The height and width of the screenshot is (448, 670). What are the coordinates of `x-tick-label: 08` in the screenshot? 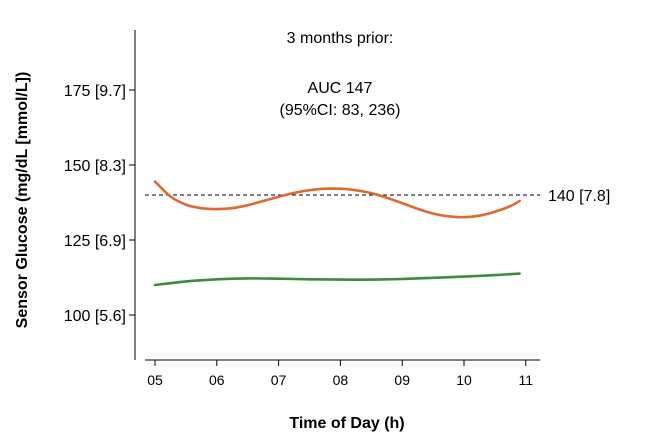 It's located at (341, 380).